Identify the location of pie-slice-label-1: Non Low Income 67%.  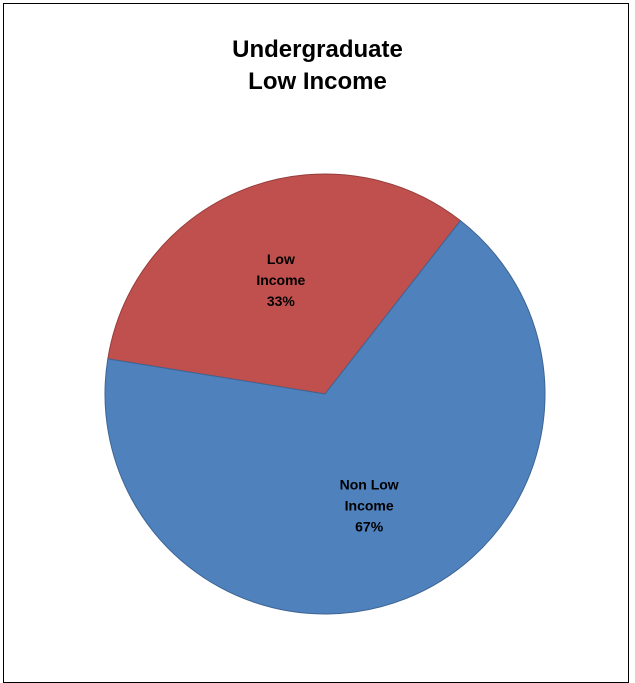
(369, 505).